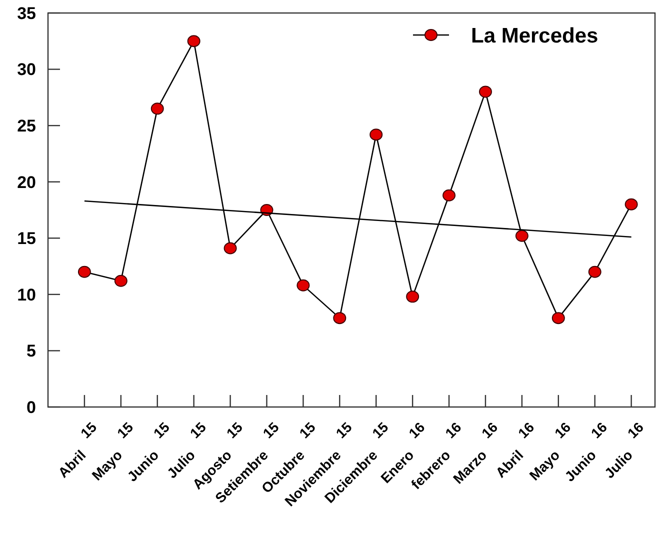 The height and width of the screenshot is (541, 657). What do you see at coordinates (31, 407) in the screenshot?
I see `y-tick-label: 0` at bounding box center [31, 407].